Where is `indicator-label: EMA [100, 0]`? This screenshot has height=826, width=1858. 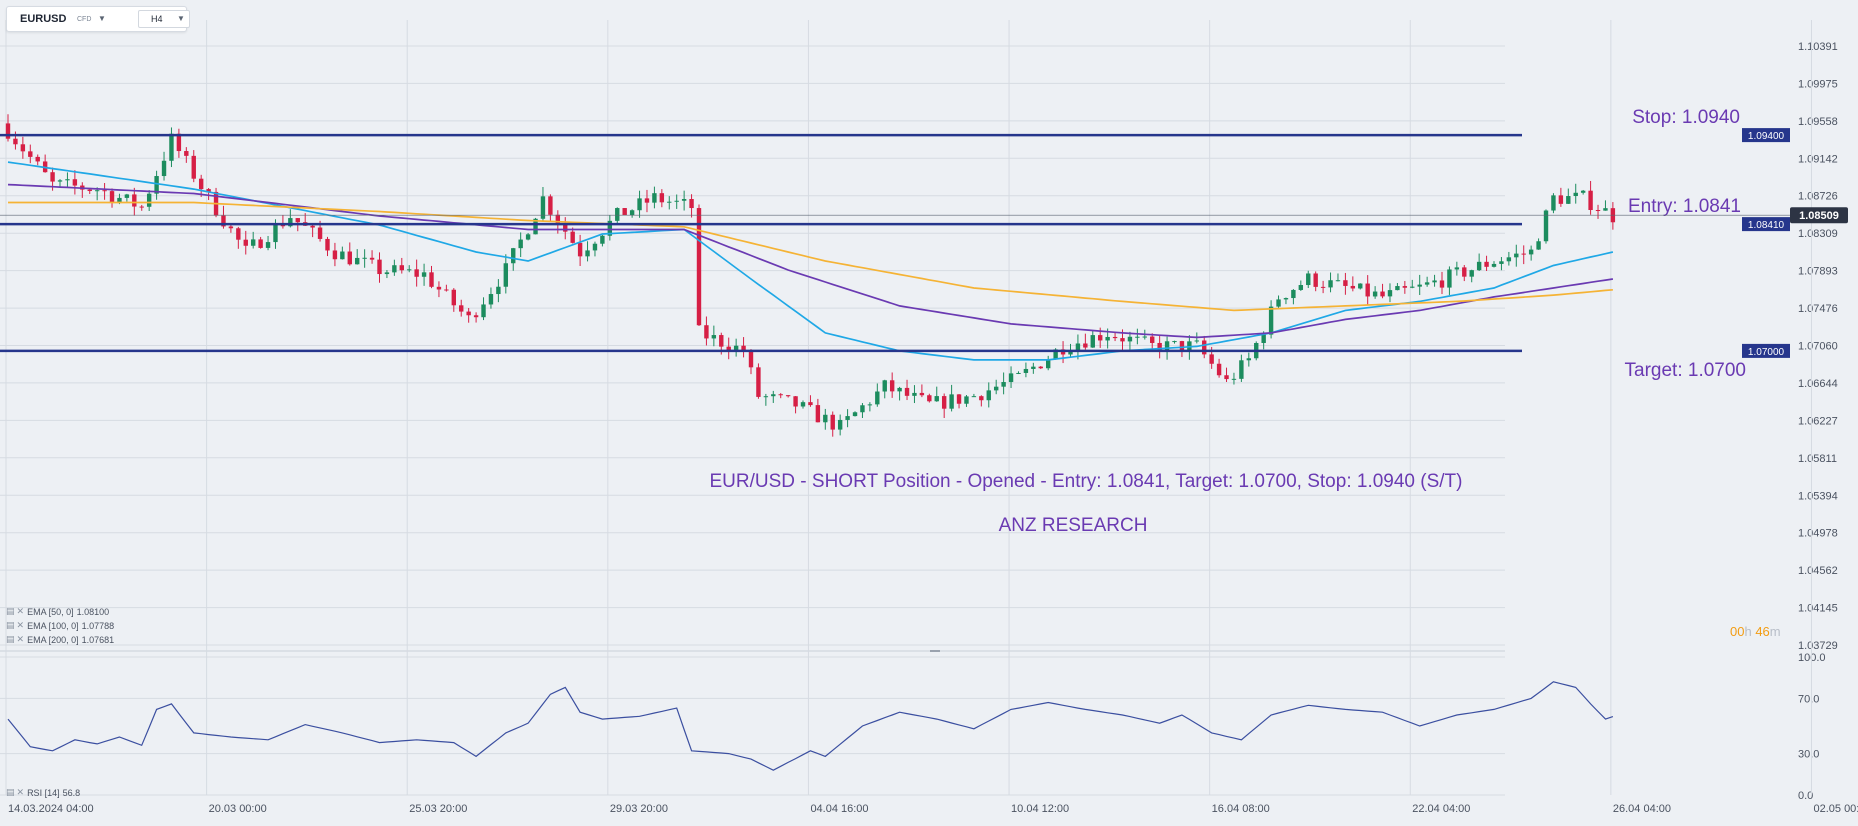 indicator-label: EMA [100, 0] is located at coordinates (53, 625).